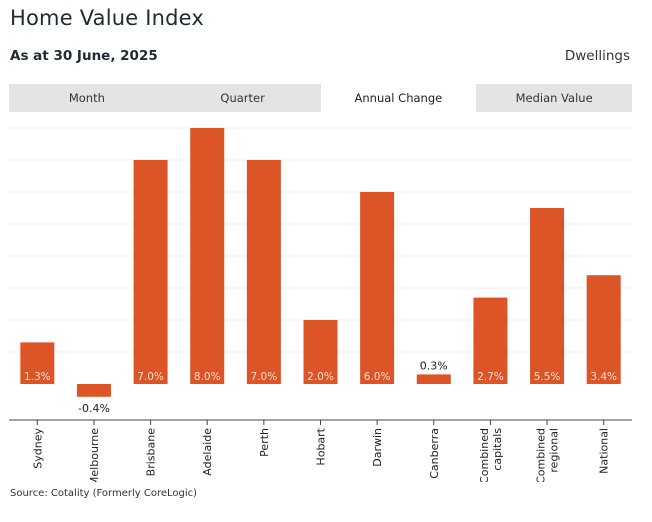 The width and height of the screenshot is (652, 522). Describe the element at coordinates (104, 493) in the screenshot. I see `source-note: Source: Cotality (Formerly CoreLogic)` at that location.